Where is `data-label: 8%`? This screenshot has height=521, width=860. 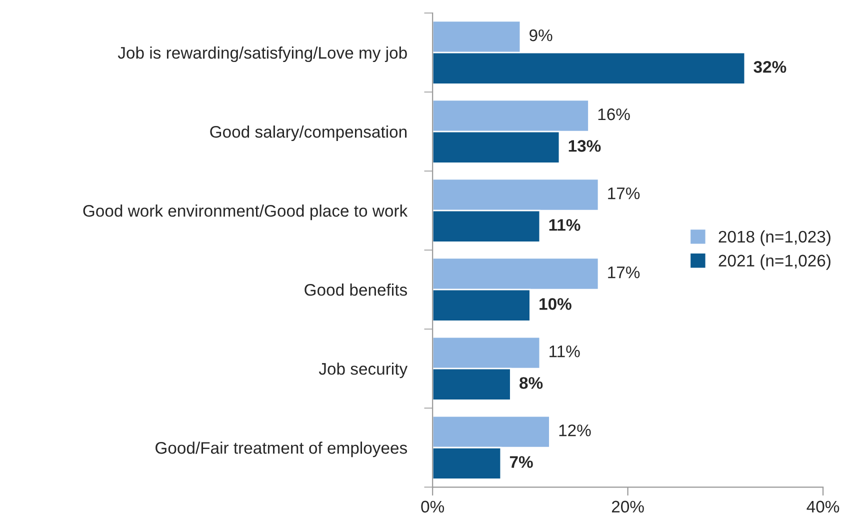
data-label: 8% is located at coordinates (531, 383).